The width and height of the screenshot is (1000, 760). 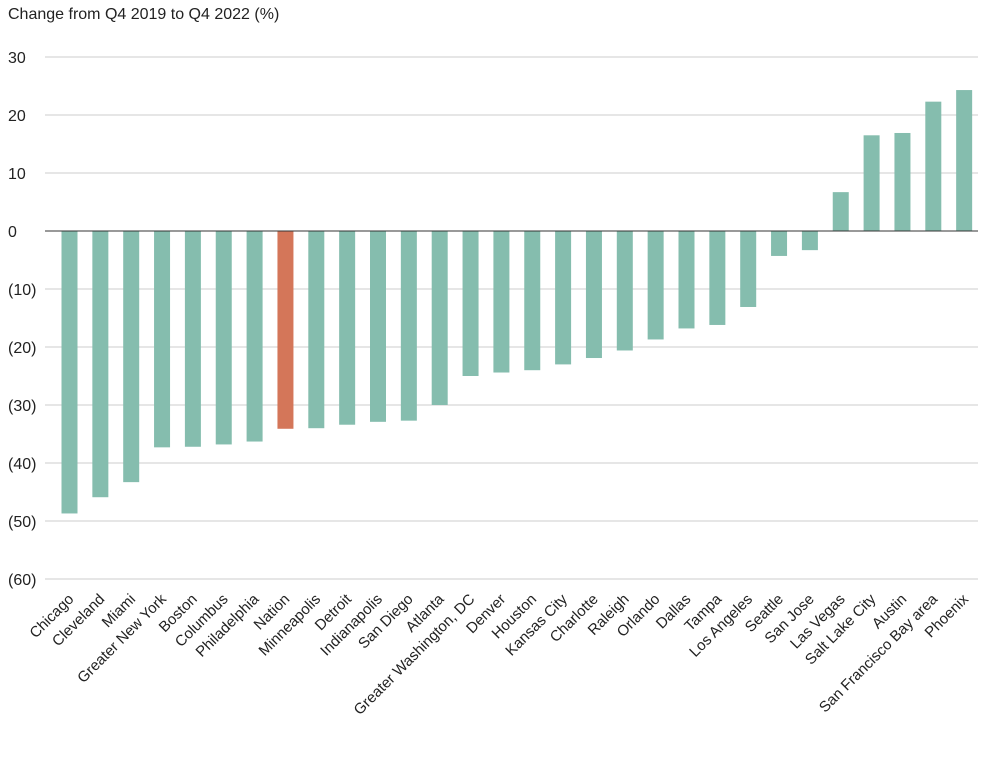 I want to click on bar-atlanta, so click(x=439, y=318).